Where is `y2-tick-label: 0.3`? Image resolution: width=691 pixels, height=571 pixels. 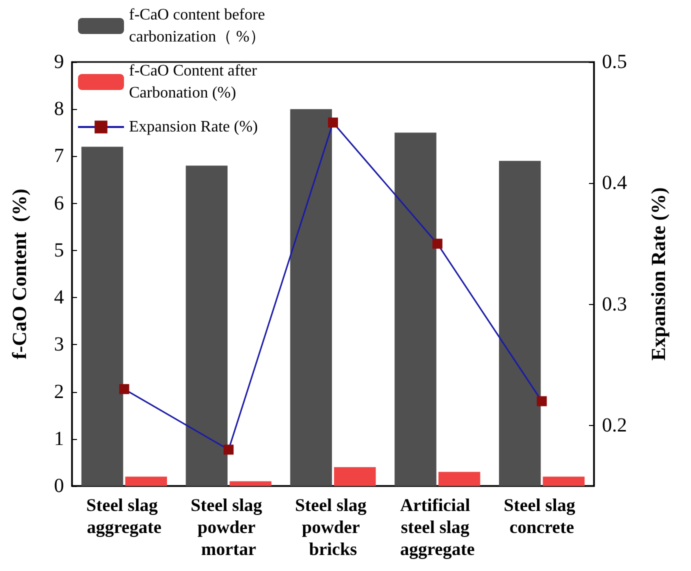 y2-tick-label: 0.3 is located at coordinates (614, 304).